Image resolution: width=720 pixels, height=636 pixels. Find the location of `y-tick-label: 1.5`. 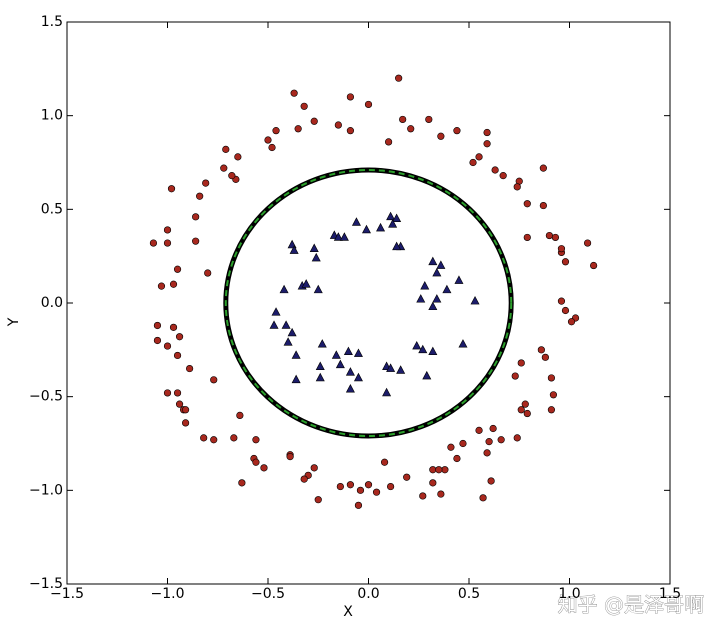

y-tick-label: 1.5 is located at coordinates (52, 22).